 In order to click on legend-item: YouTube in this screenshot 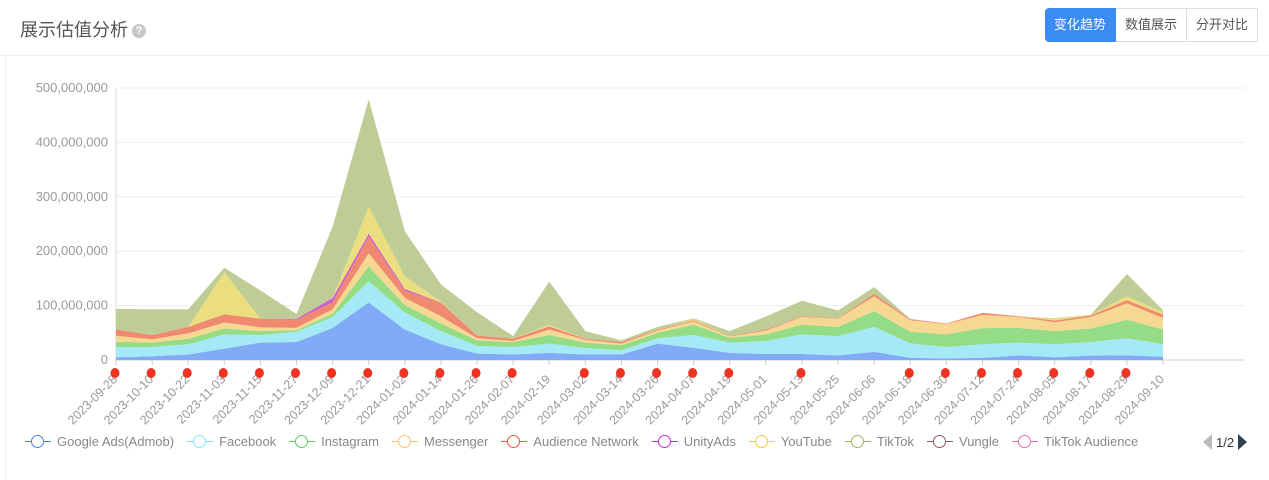, I will do `click(790, 441)`.